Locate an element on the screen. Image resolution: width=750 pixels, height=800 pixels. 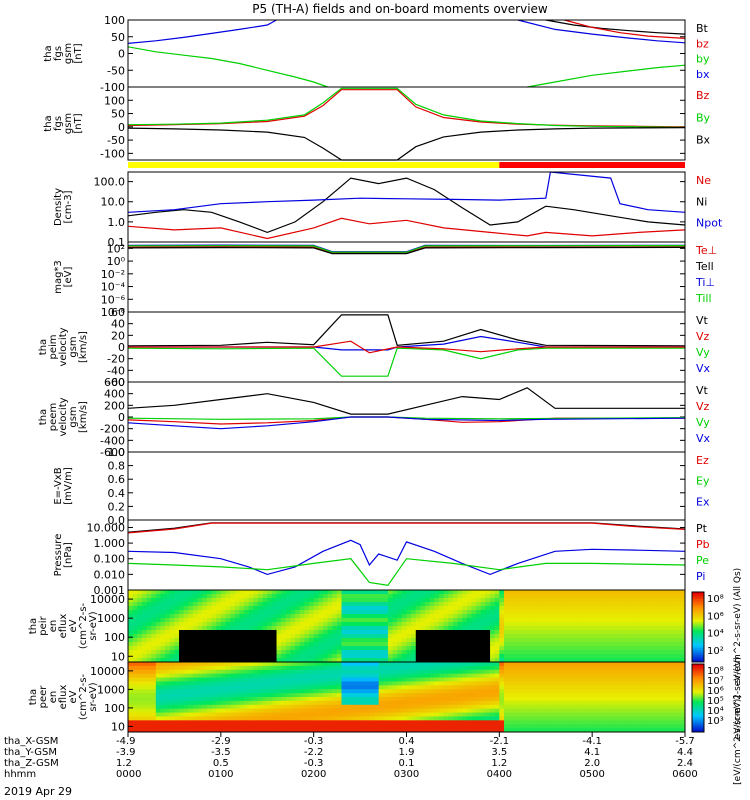
legend-entry: Pe is located at coordinates (702, 560).